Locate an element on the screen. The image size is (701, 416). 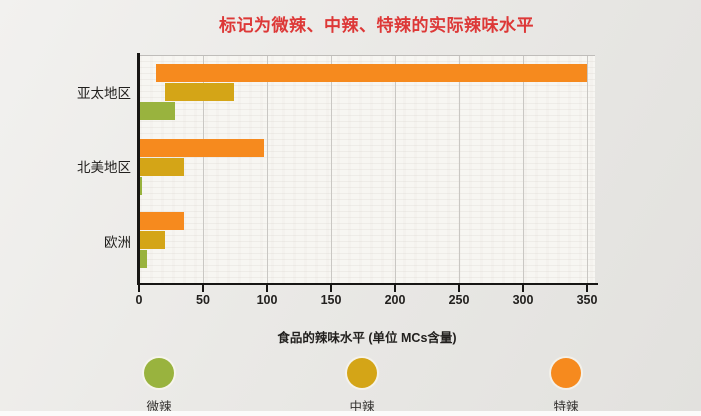
category-label-亚太地区: 亚太地区 is located at coordinates (104, 93).